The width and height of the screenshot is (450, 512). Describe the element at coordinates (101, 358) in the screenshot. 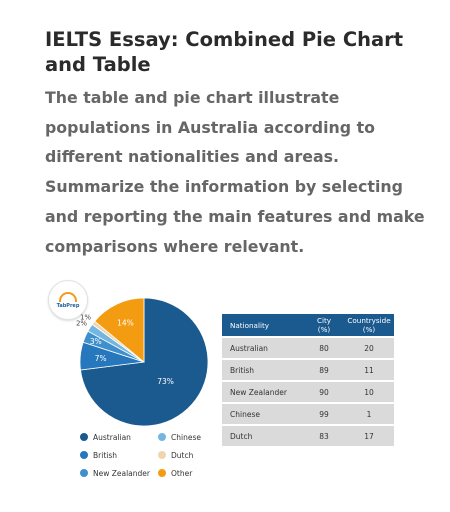

I see `pie-label-british: 7%` at that location.